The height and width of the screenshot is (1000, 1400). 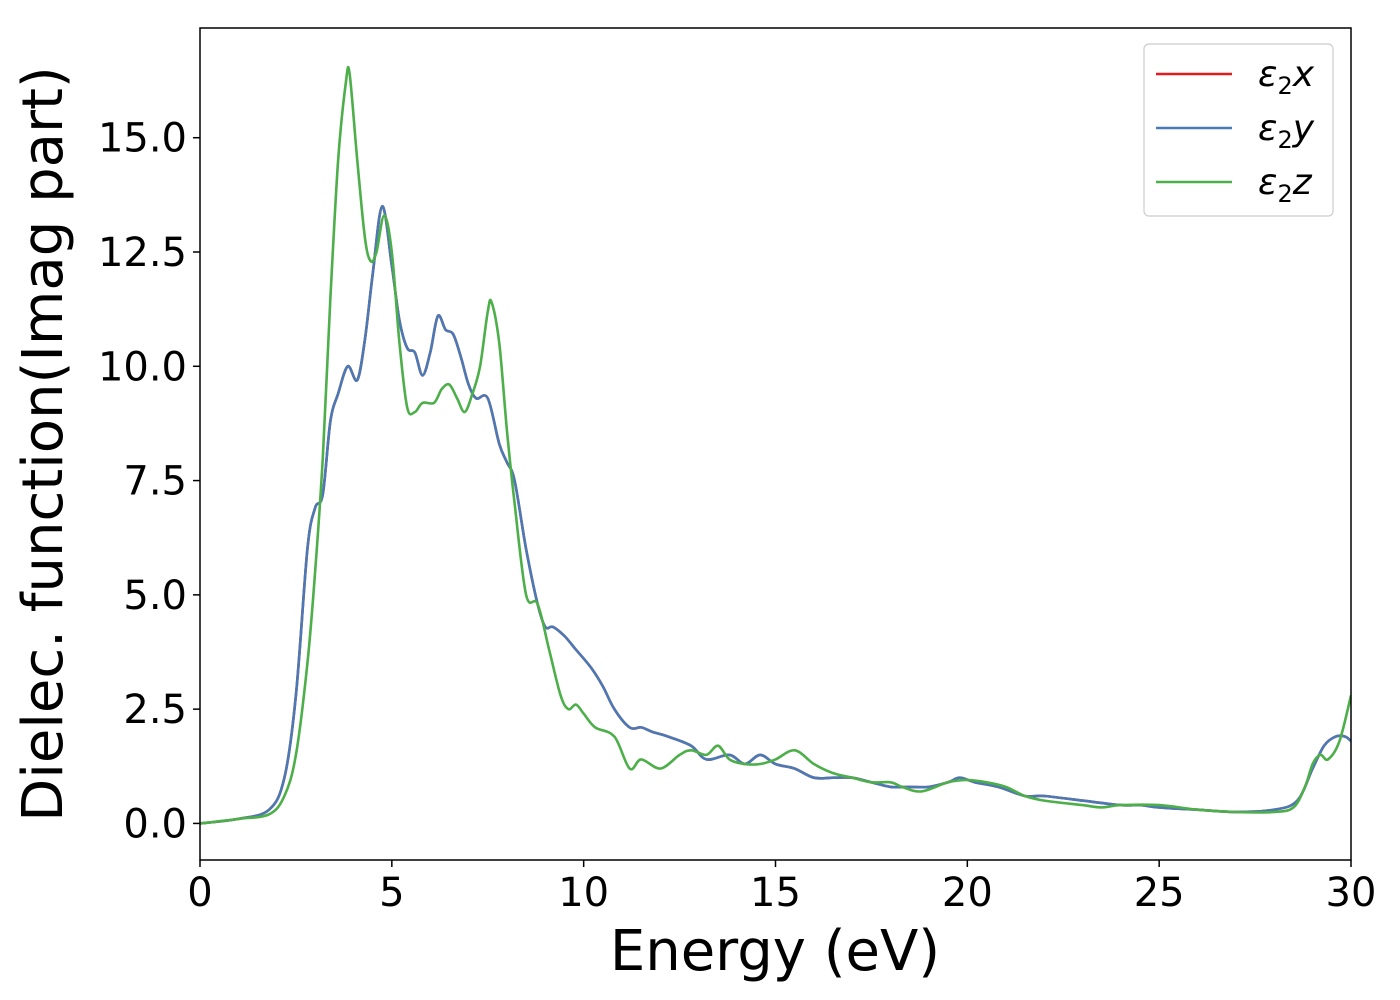 I want to click on y-tick-label: 5.0, so click(x=155, y=596).